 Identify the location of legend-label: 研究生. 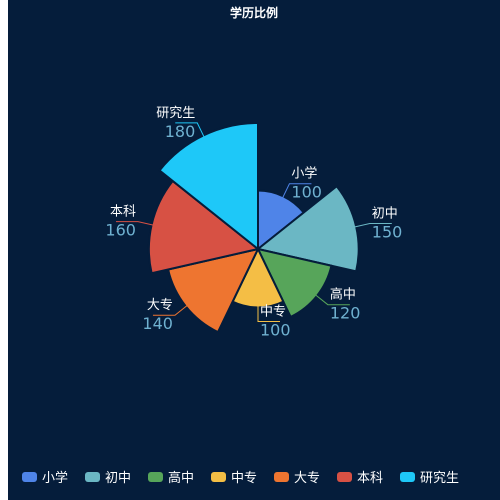
(439, 478).